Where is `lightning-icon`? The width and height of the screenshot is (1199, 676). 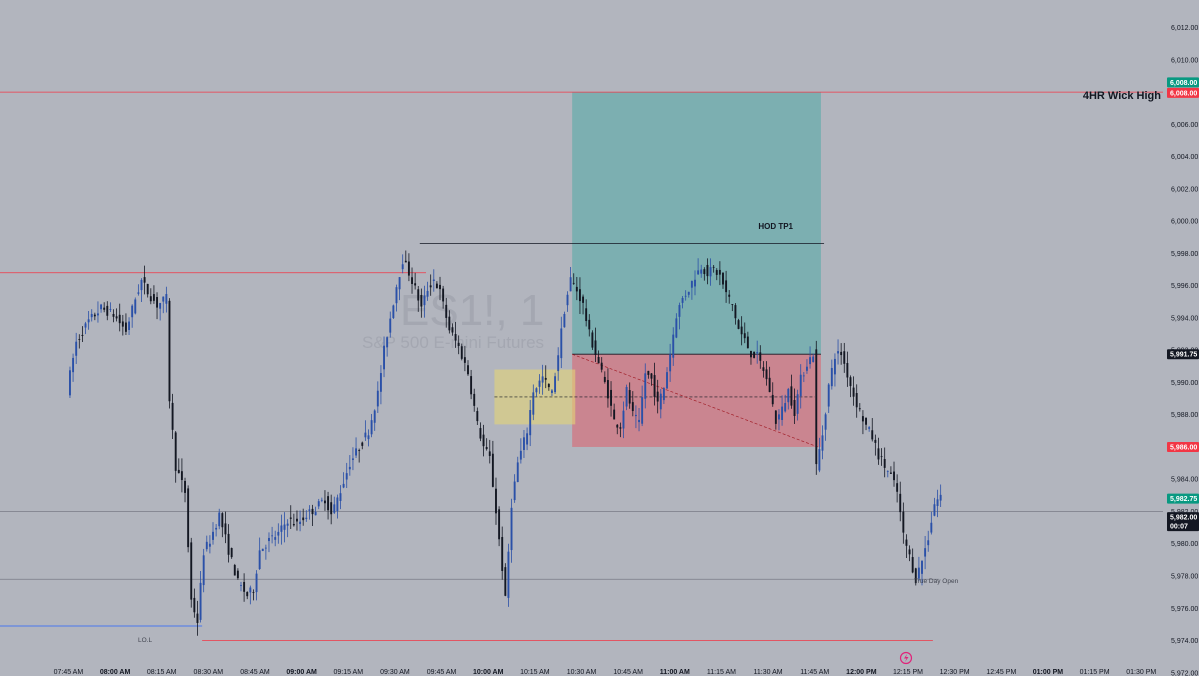 lightning-icon is located at coordinates (906, 658).